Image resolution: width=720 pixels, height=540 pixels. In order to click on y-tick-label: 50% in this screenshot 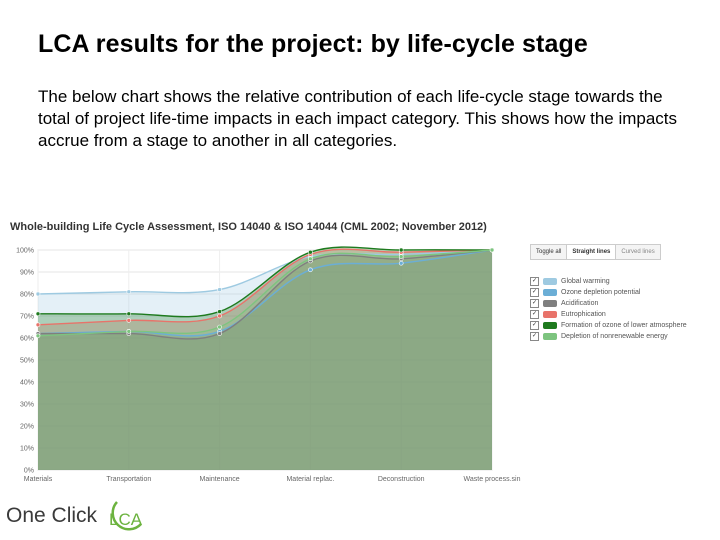, I will do `click(27, 361)`.